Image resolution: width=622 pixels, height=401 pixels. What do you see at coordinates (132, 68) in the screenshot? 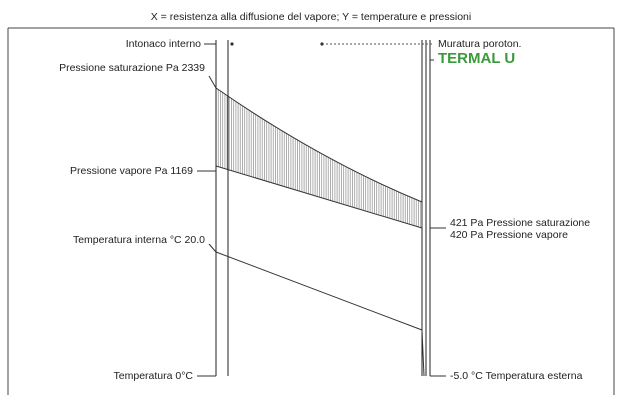
I see `saturation-pressure-in-label: Pressione saturazione Pa 2339` at bounding box center [132, 68].